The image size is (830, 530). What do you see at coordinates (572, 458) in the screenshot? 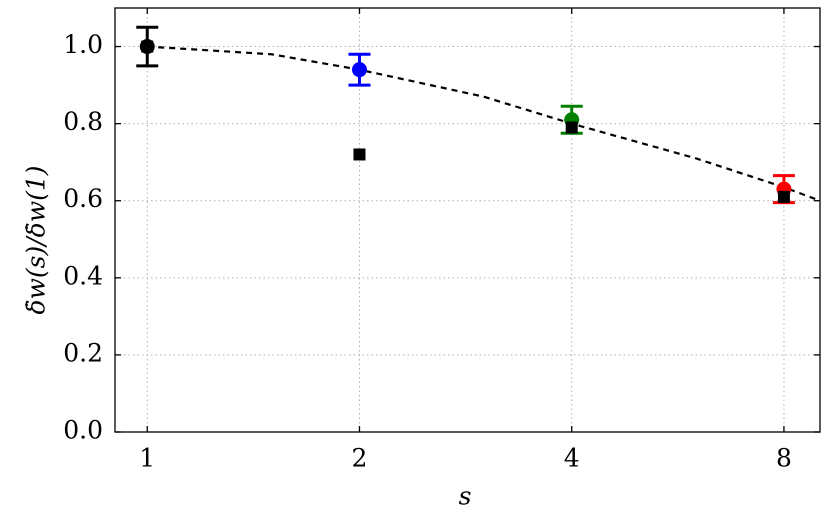
I see `x-tick-label: 4` at bounding box center [572, 458].